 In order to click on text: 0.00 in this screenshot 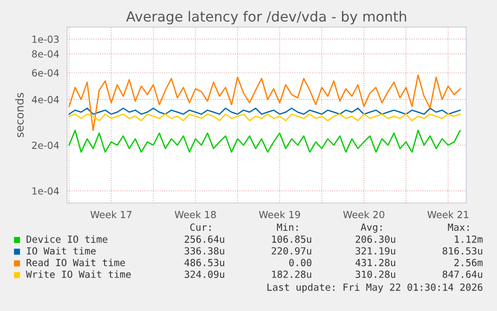, I will do `click(300, 262)`.